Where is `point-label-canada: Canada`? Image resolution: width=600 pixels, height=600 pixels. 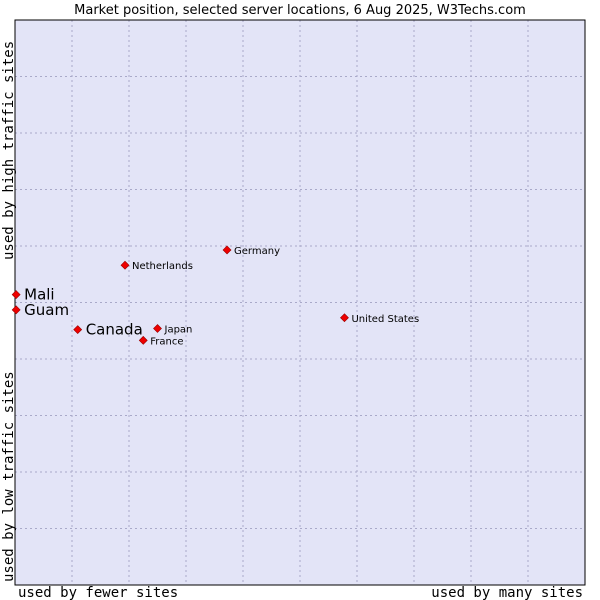 point-label-canada: Canada is located at coordinates (114, 330).